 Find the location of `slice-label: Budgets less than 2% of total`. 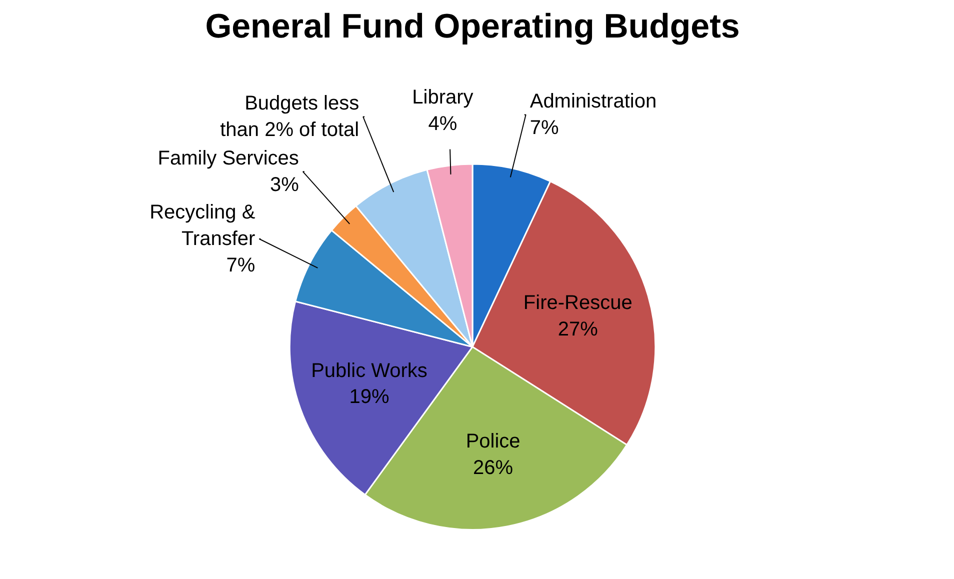

slice-label: Budgets less than 2% of total is located at coordinates (290, 116).